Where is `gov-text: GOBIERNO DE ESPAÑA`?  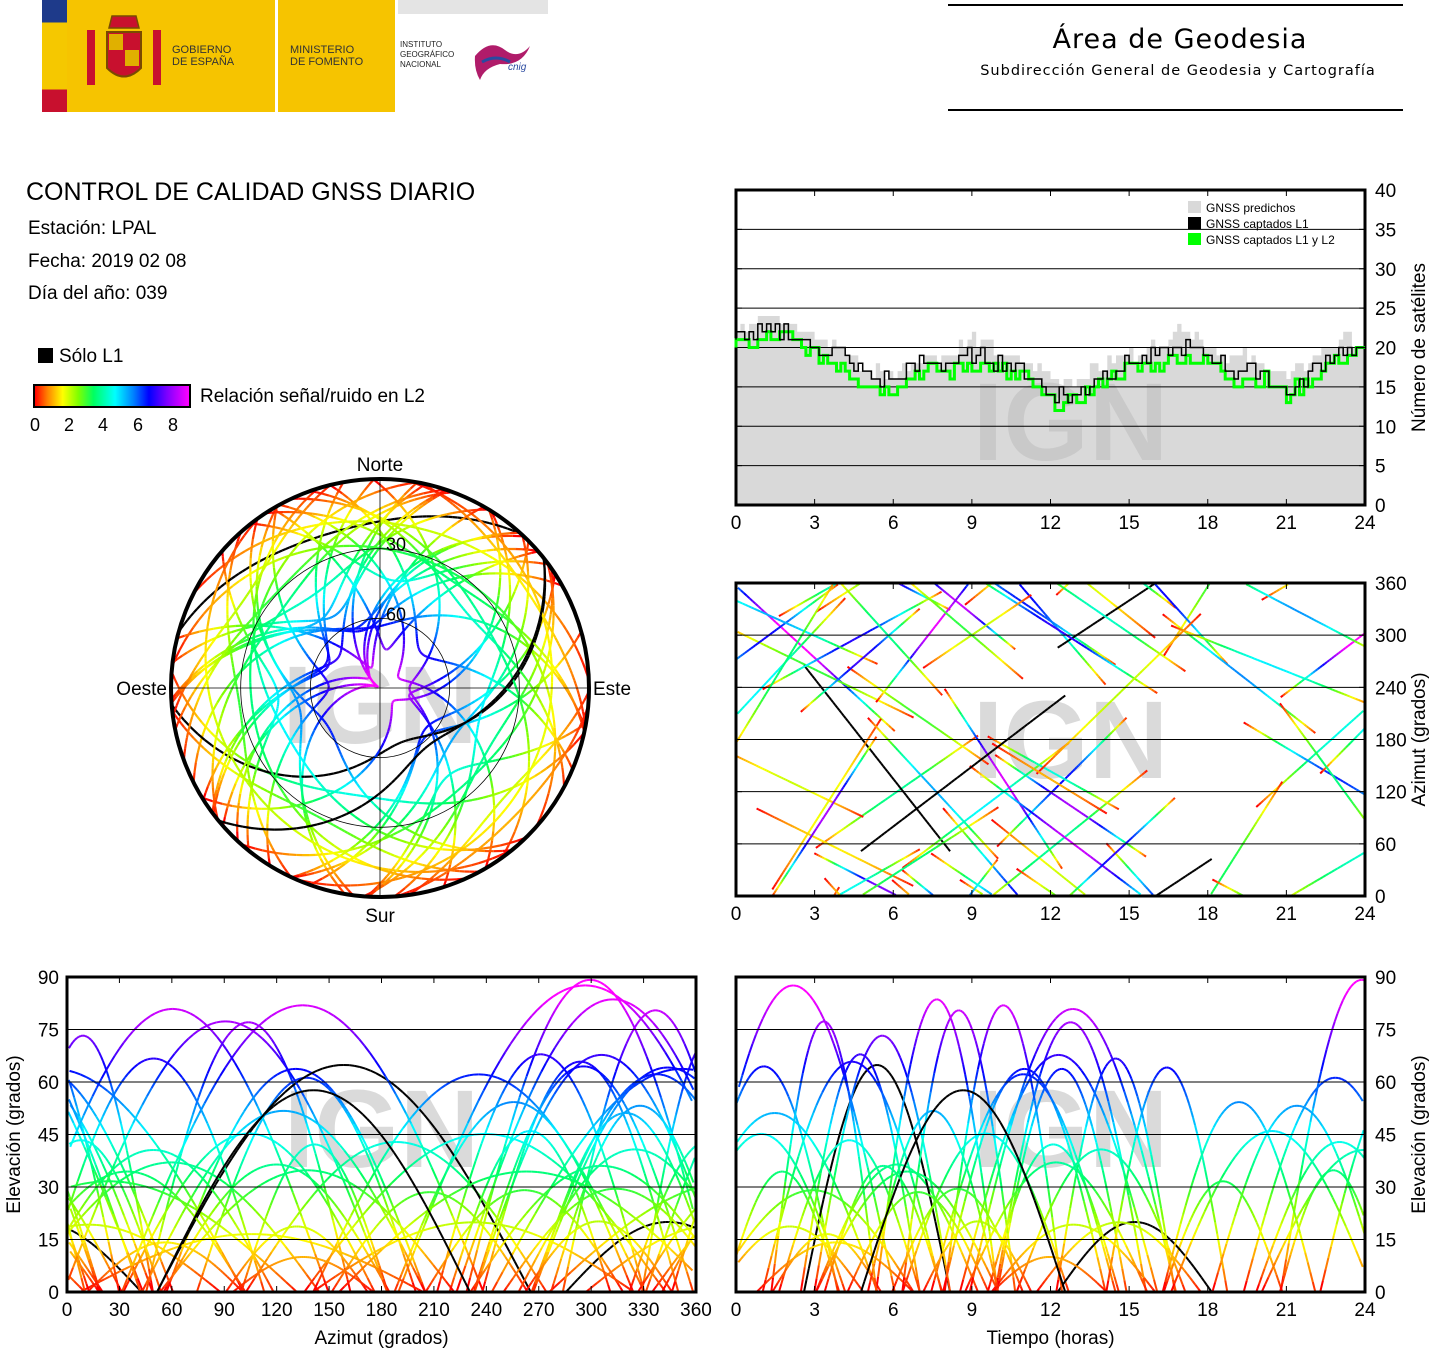 gov-text: GOBIERNO DE ESPAÑA is located at coordinates (203, 56).